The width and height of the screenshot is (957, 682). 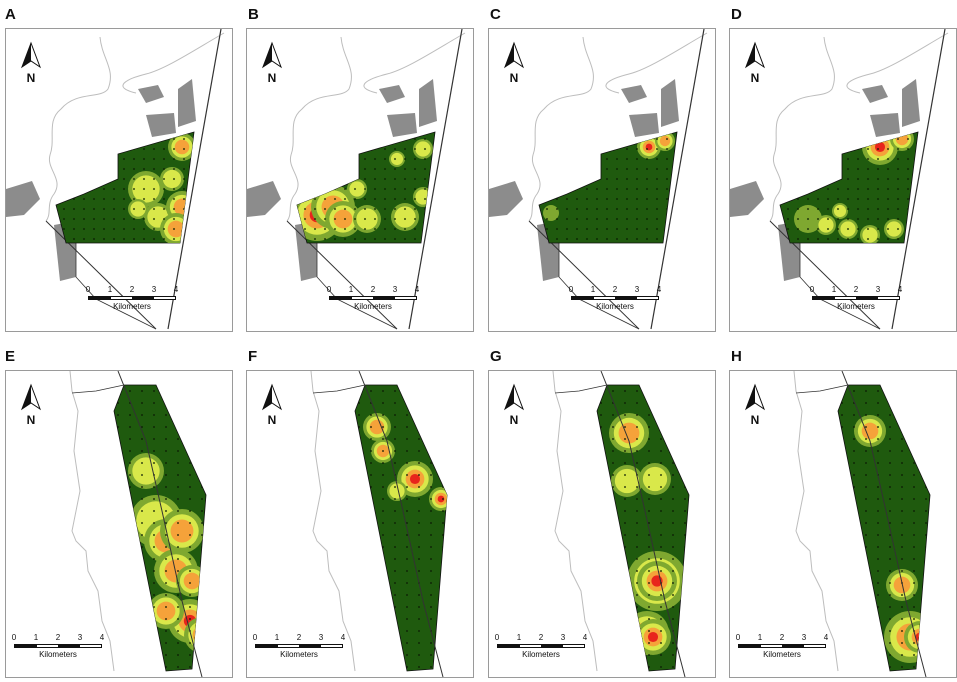 I want to click on scale-tick-label: 3, so click(x=395, y=289).